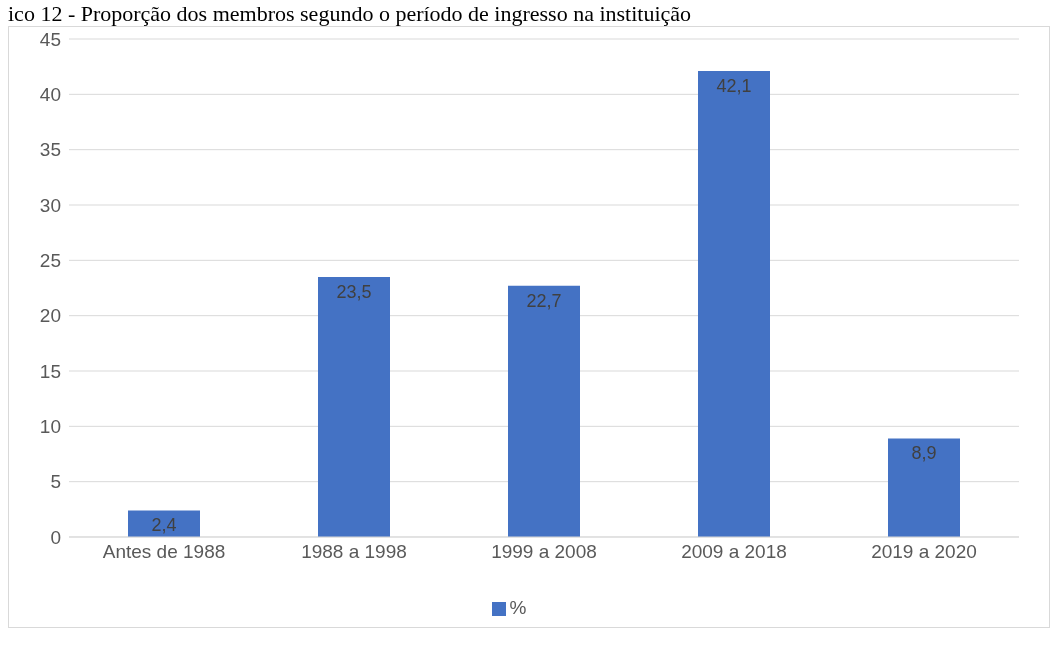  I want to click on data-label: 22,7, so click(544, 300).